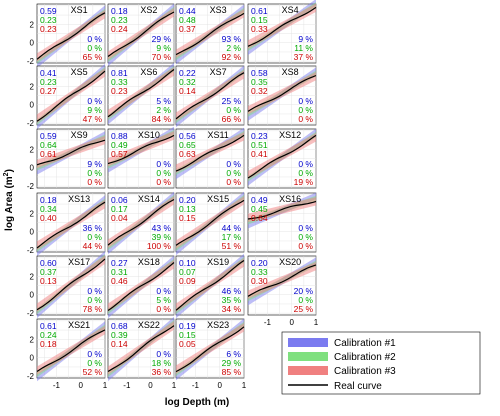 The width and height of the screenshot is (500, 416). What do you see at coordinates (197, 402) in the screenshot?
I see `x-axis-label-text: log Depth (m)` at bounding box center [197, 402].